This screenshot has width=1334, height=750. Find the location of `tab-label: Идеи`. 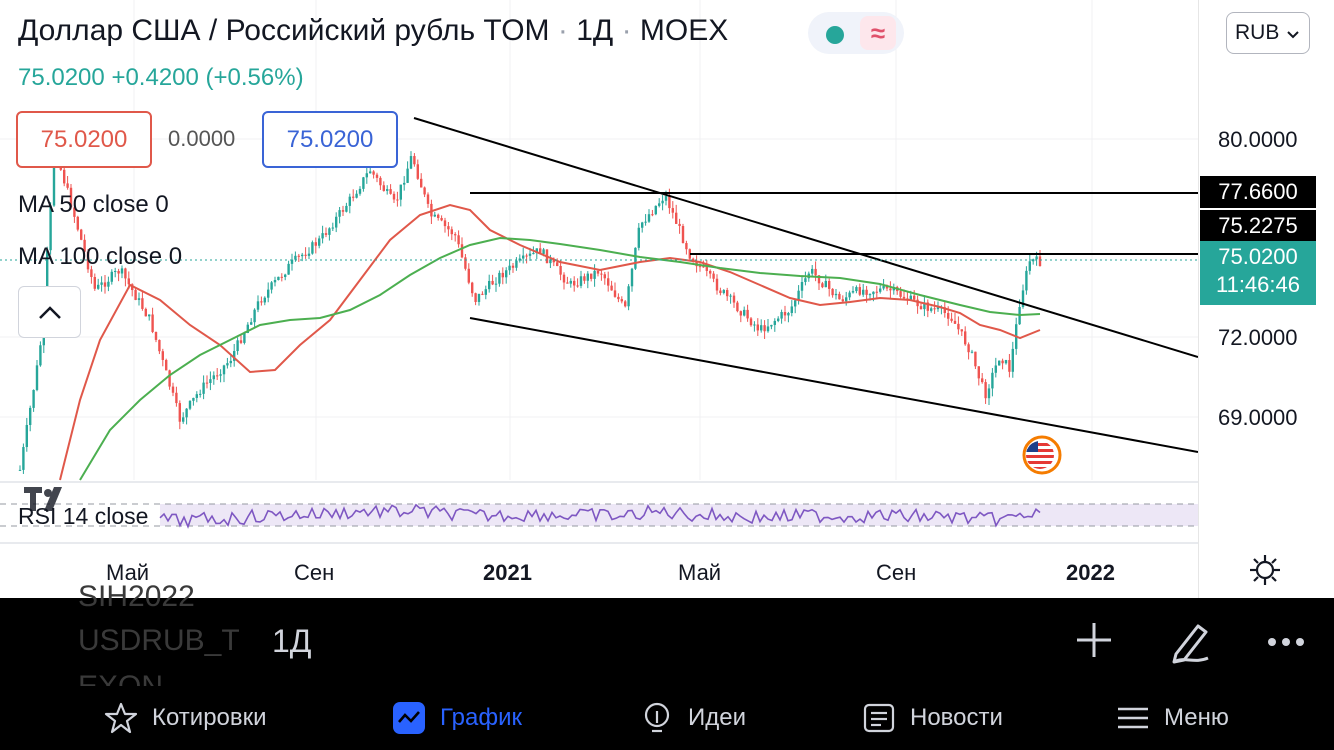

tab-label: Идеи is located at coordinates (717, 717).